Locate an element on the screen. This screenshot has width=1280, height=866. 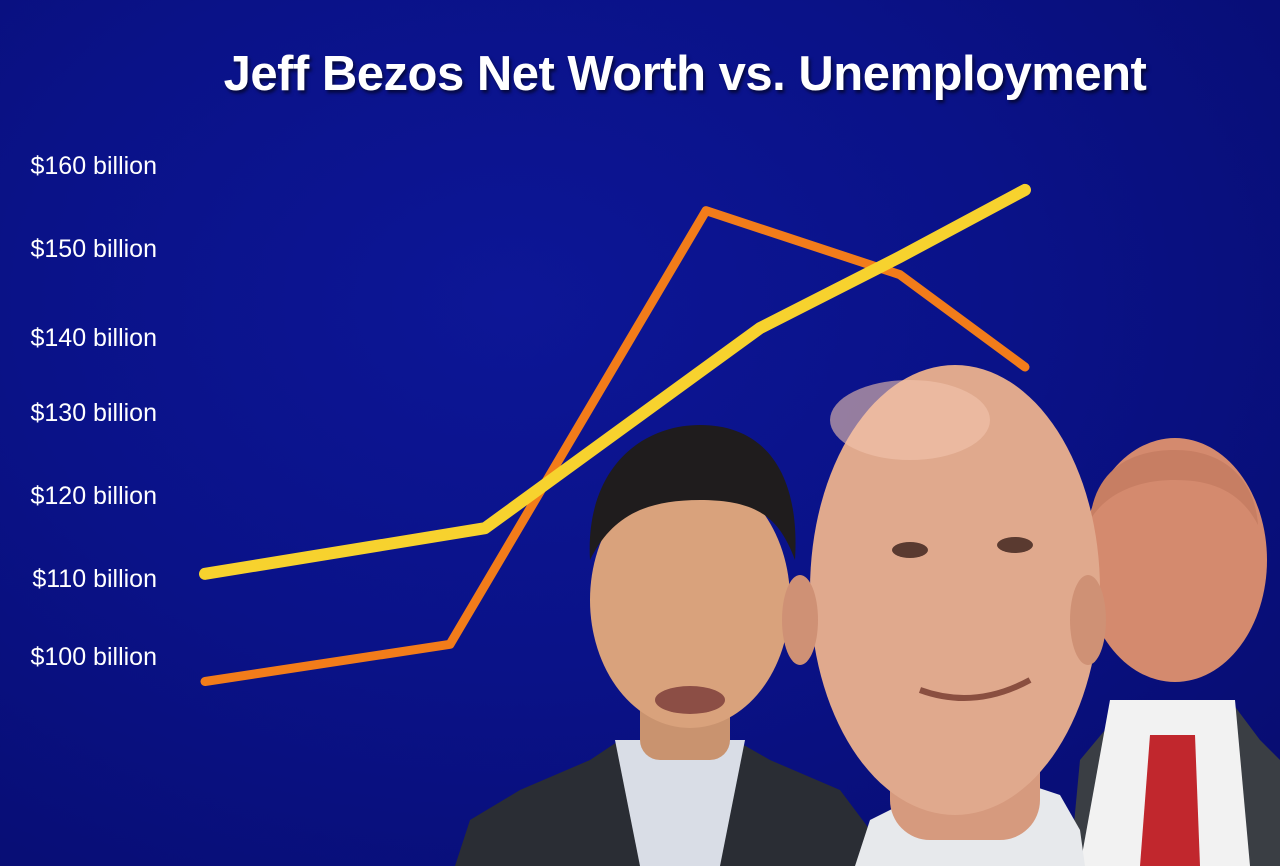
y-tick-label: $120 billion is located at coordinates (94, 496).